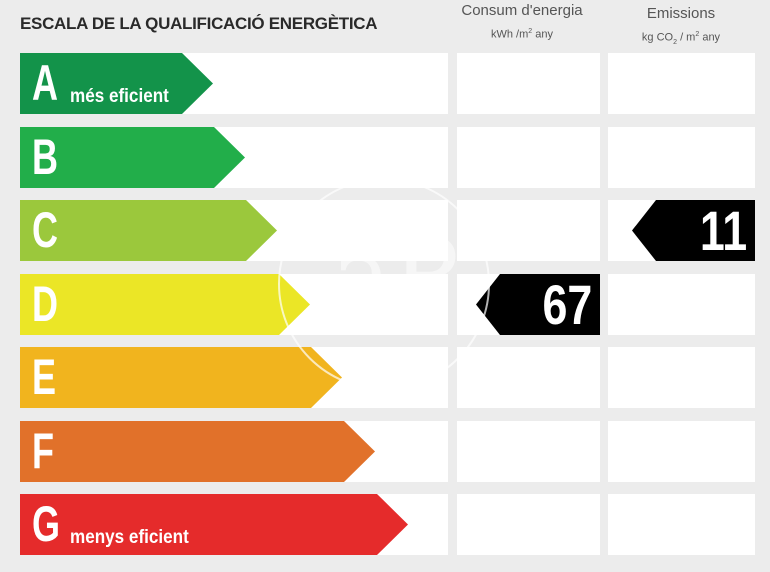  I want to click on consumption-value: 67, so click(567, 304).